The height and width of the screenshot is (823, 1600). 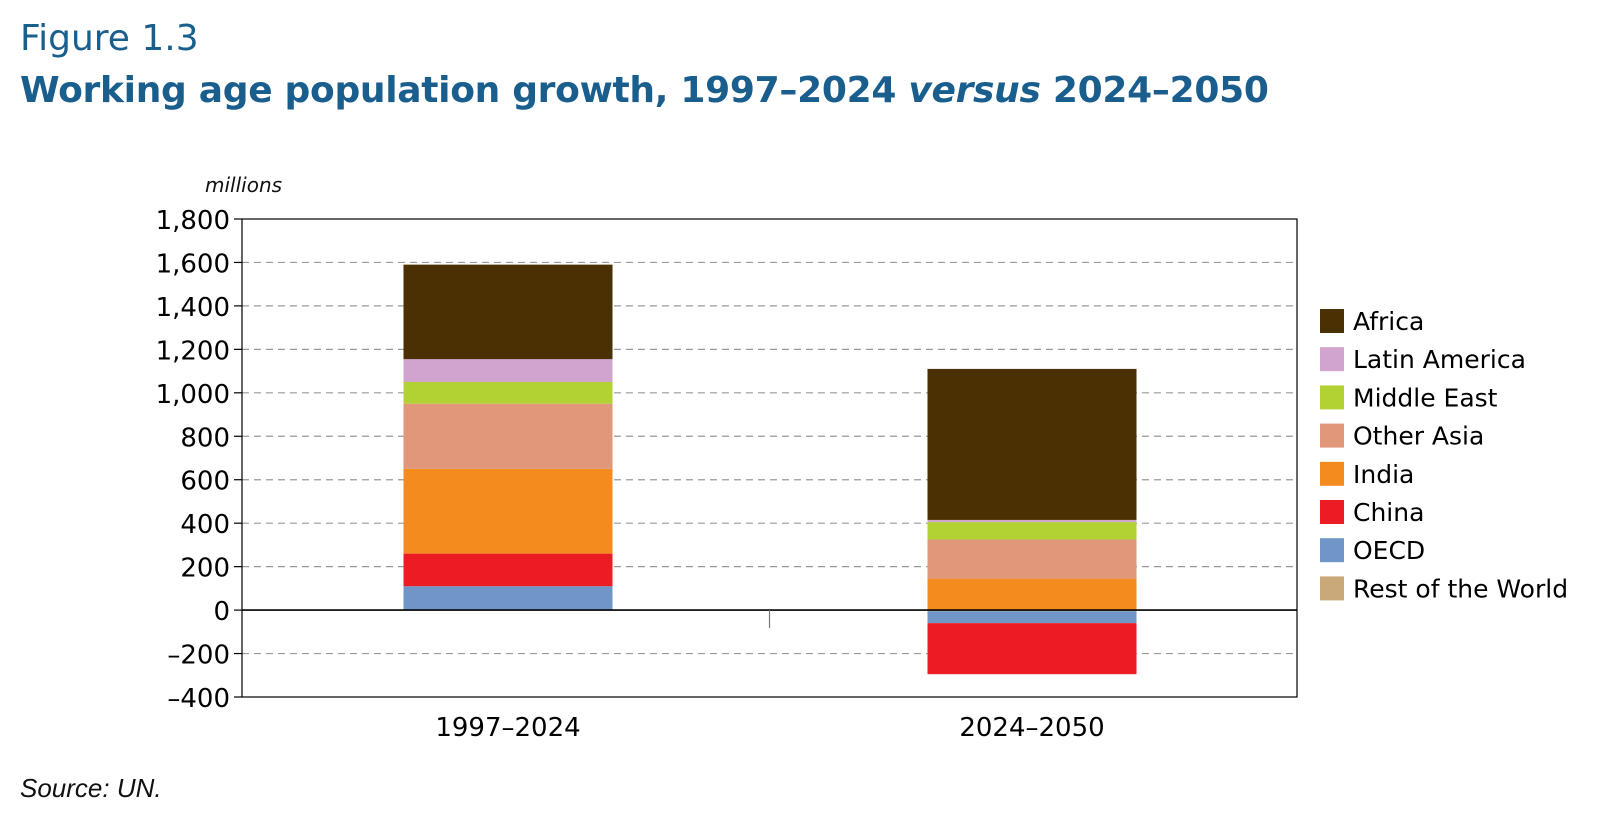 What do you see at coordinates (91, 788) in the screenshot?
I see `source-note: Source: UN.` at bounding box center [91, 788].